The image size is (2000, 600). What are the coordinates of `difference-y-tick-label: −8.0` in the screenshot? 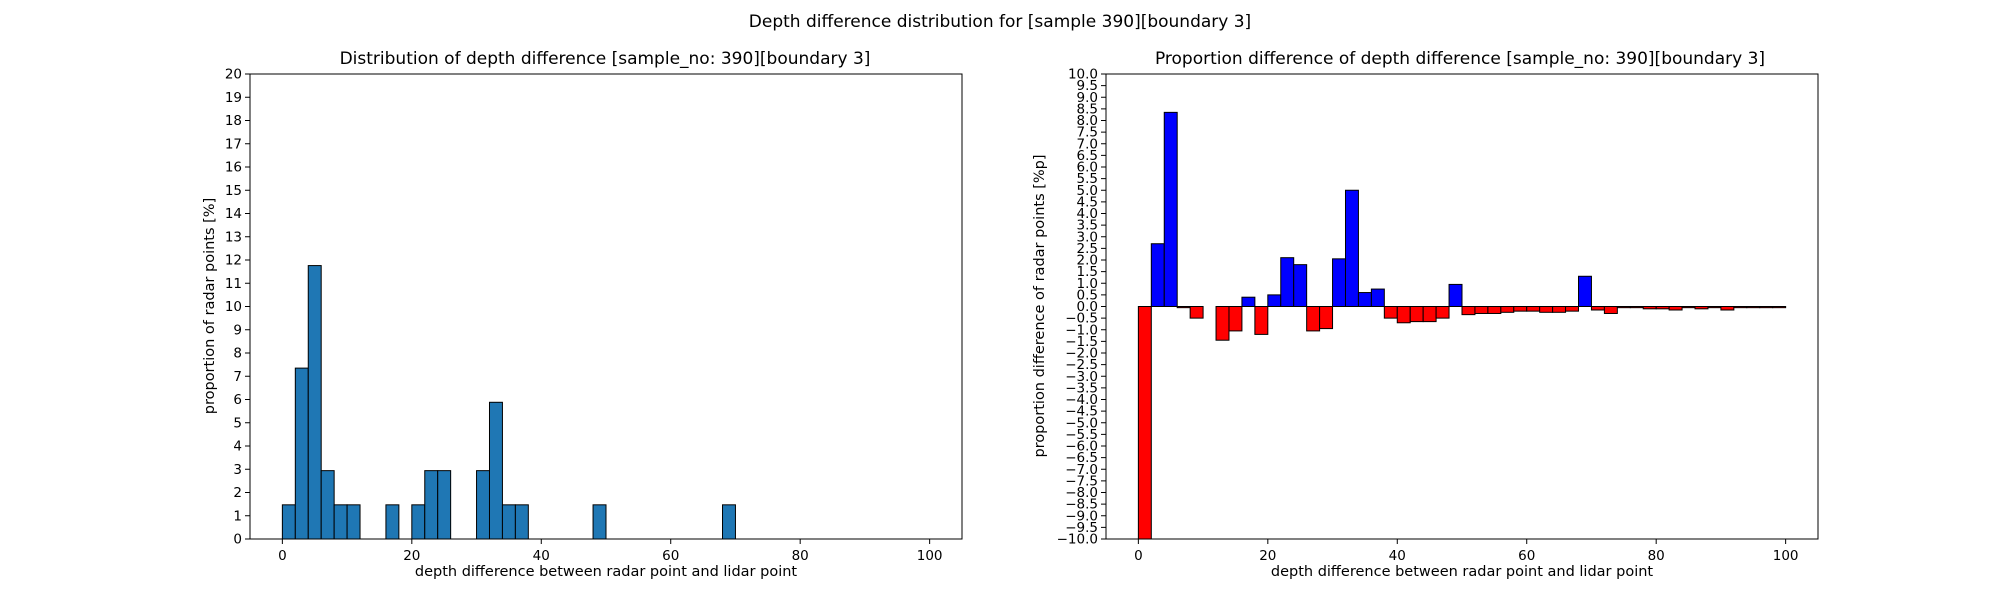 It's located at (1081, 493).